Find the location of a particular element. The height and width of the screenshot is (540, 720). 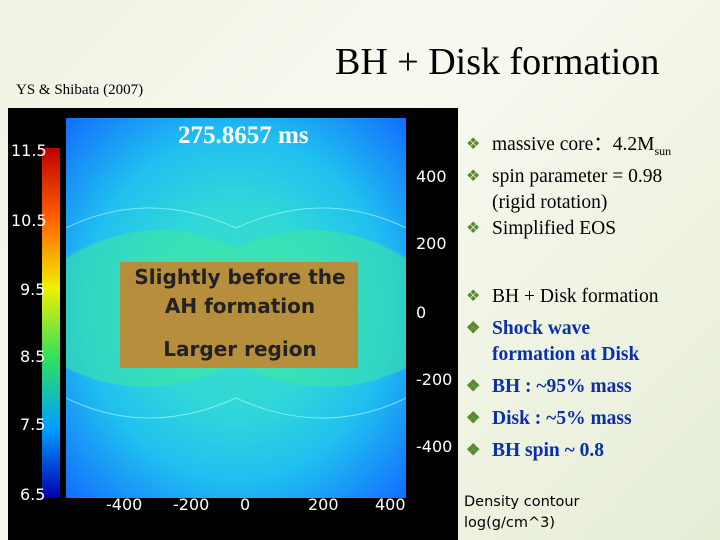

y-label: 400 is located at coordinates (431, 176).